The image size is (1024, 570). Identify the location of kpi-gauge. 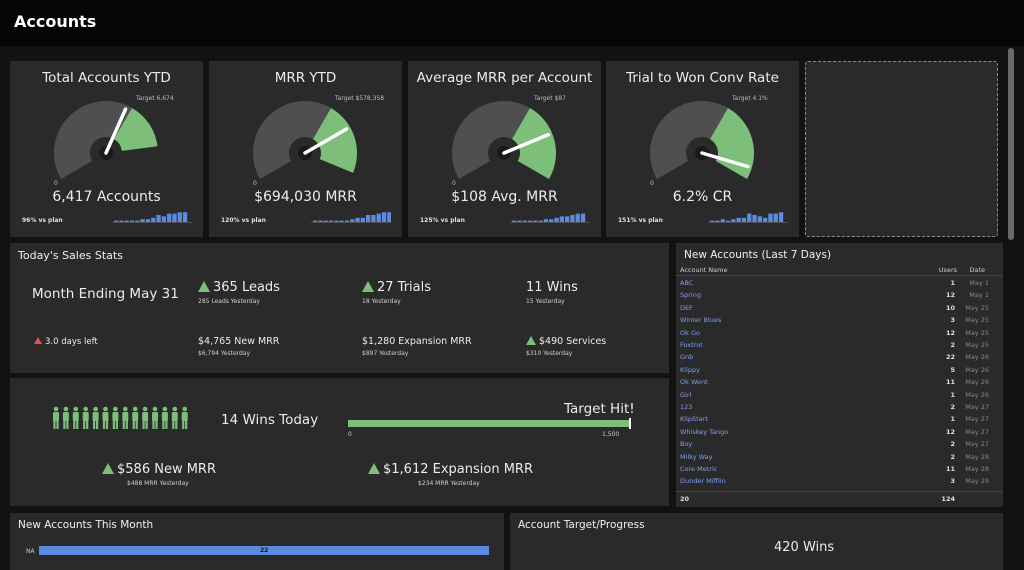
(305, 139).